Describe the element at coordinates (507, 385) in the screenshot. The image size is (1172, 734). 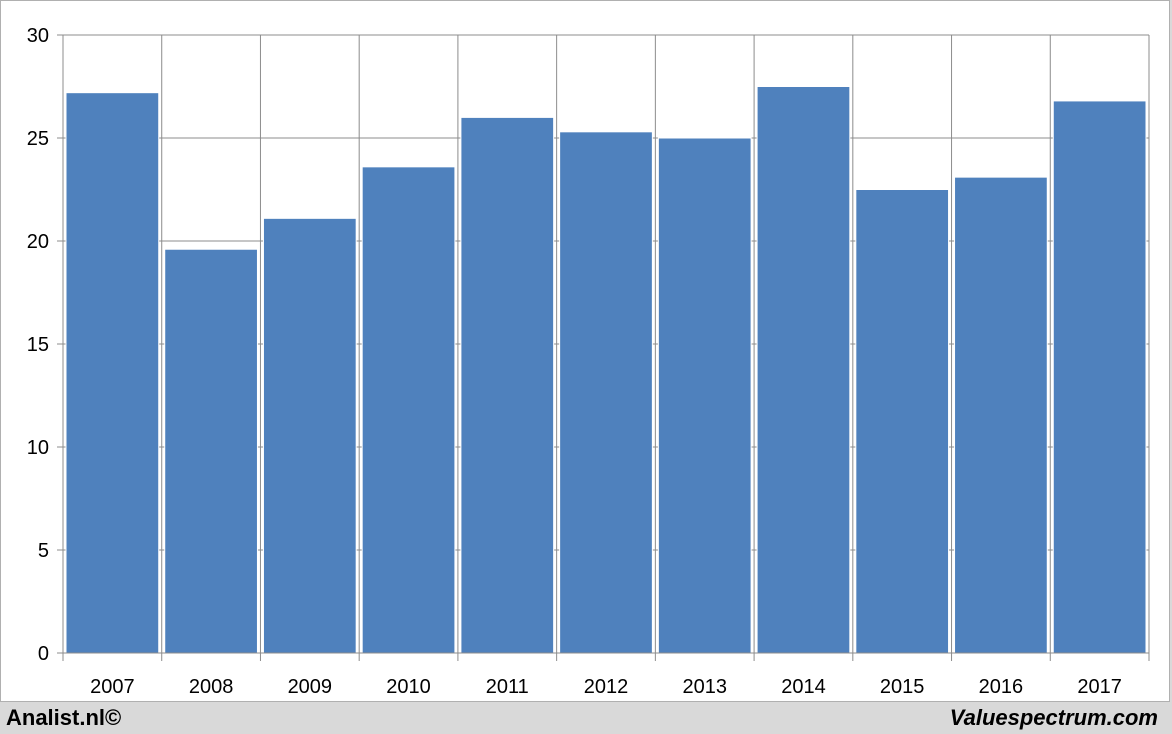
I see `bar-2011` at that location.